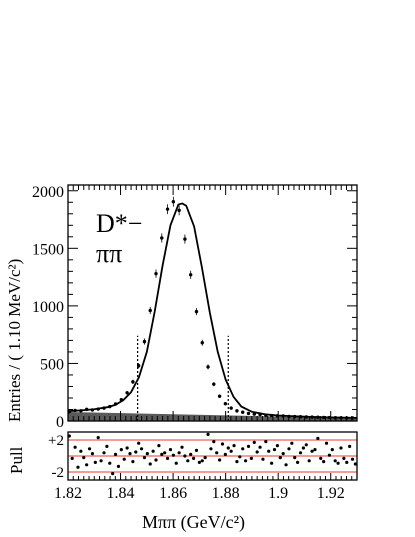 The width and height of the screenshot is (415, 537). What do you see at coordinates (48, 192) in the screenshot?
I see `y-tick-label: 2000` at bounding box center [48, 192].